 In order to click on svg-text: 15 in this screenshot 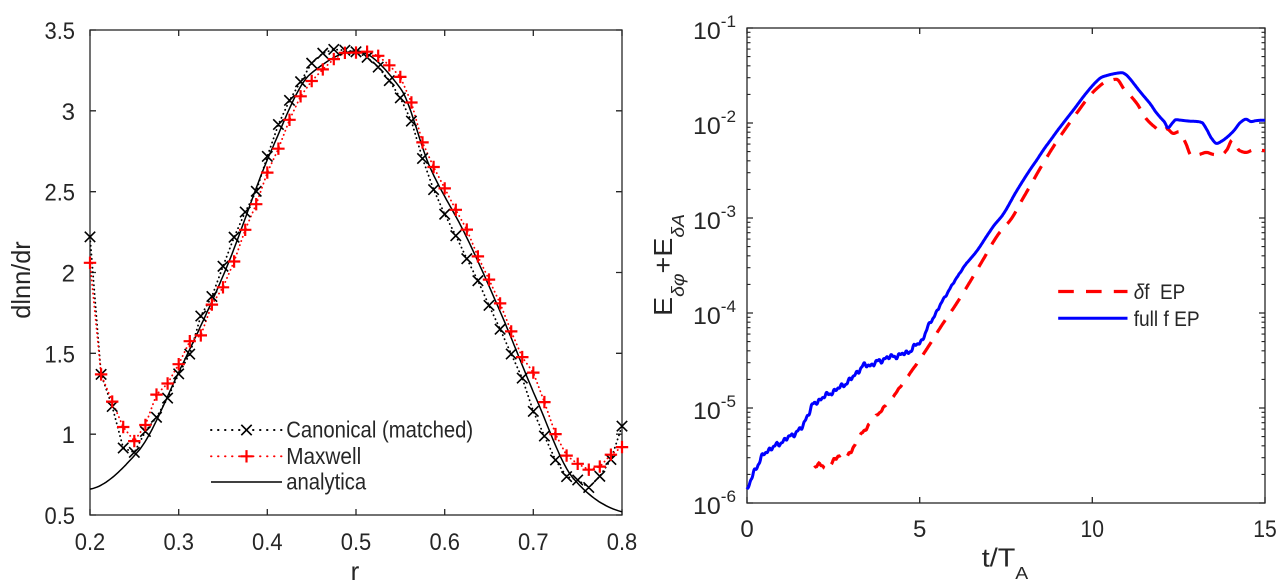, I will do `click(1265, 529)`.